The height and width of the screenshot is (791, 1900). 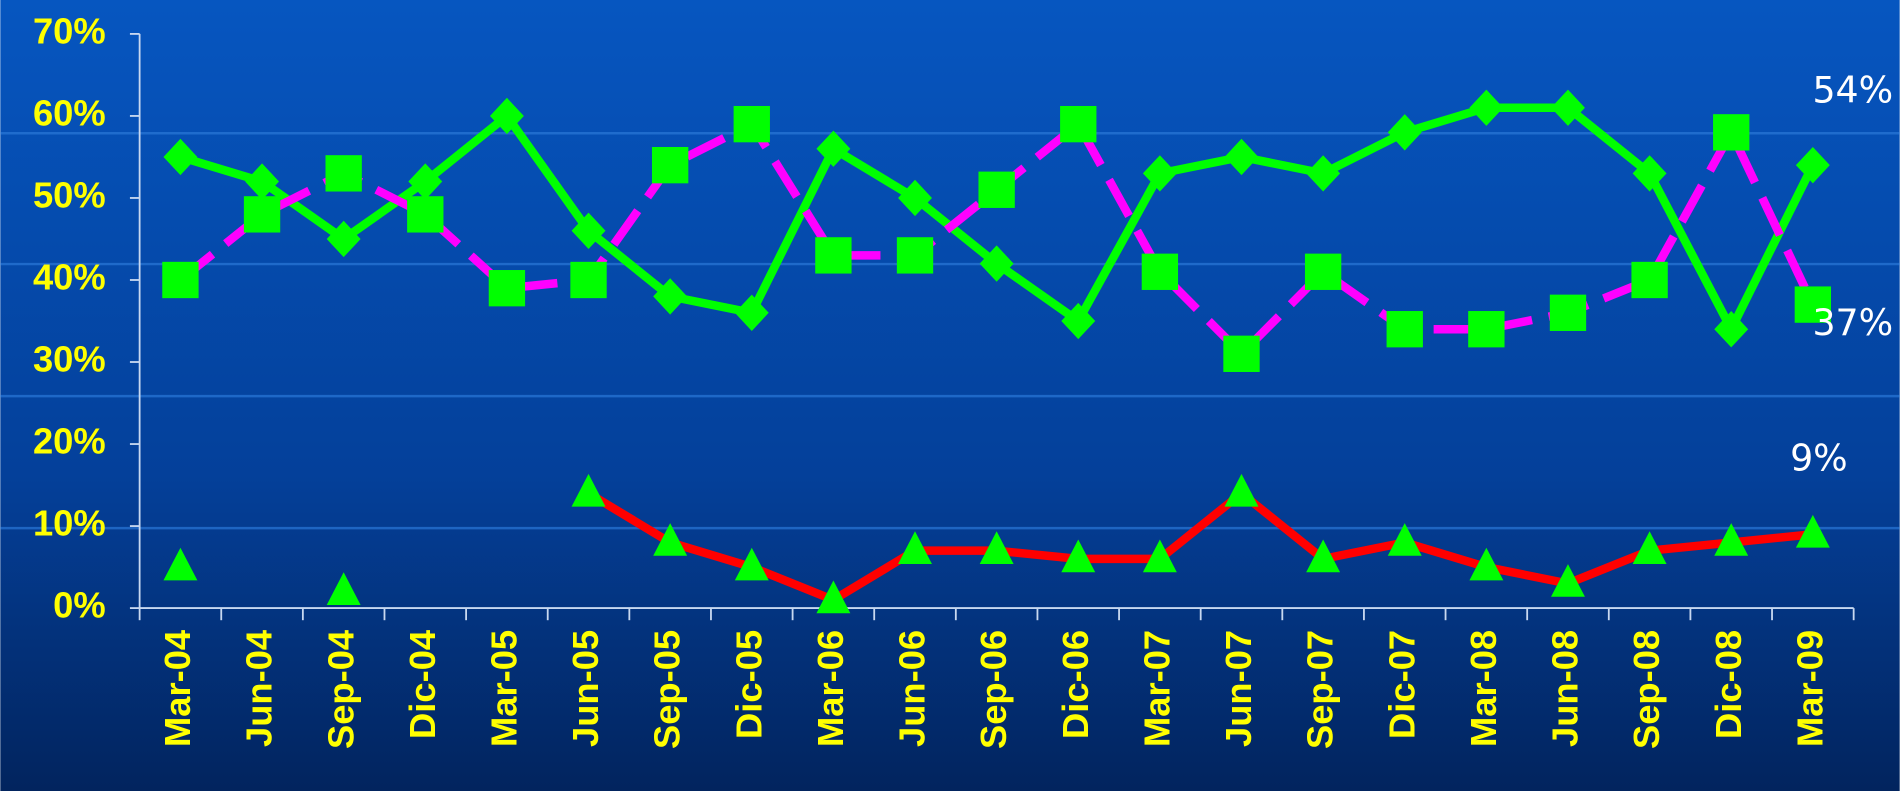 What do you see at coordinates (1401, 684) in the screenshot?
I see `x-tick-label: Dic-07` at bounding box center [1401, 684].